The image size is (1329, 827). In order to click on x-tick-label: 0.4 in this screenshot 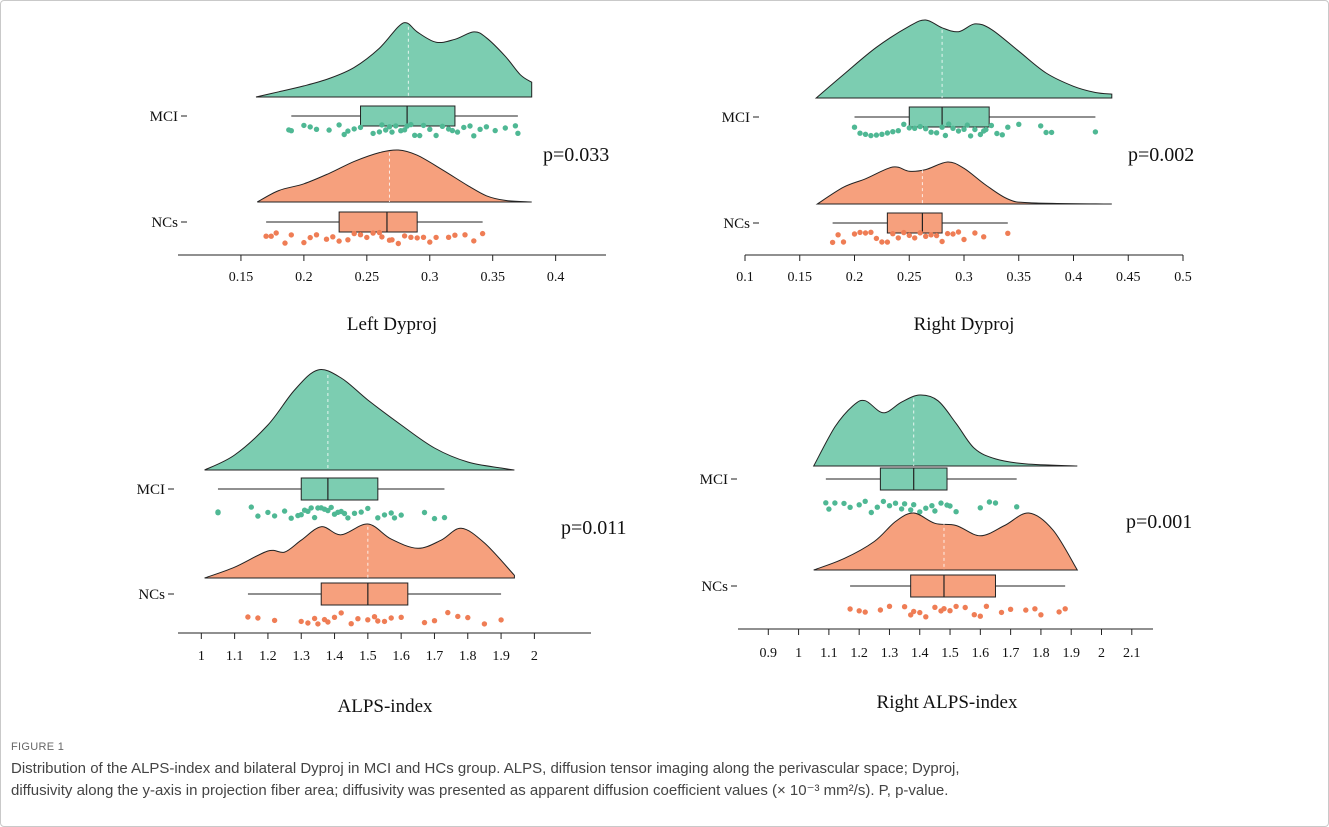, I will do `click(1074, 277)`.